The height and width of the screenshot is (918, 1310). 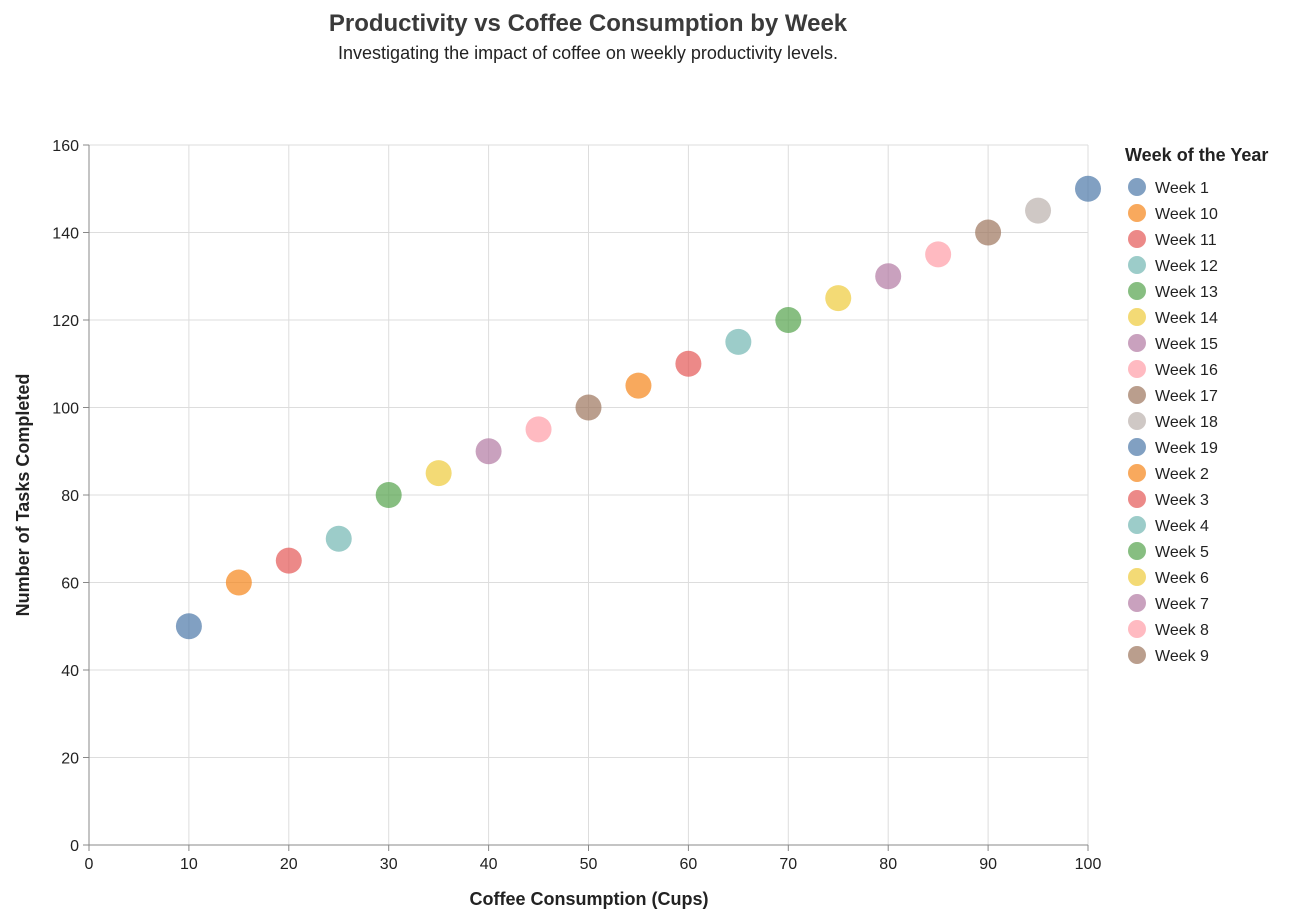 What do you see at coordinates (489, 864) in the screenshot?
I see `x-tick-label: 40` at bounding box center [489, 864].